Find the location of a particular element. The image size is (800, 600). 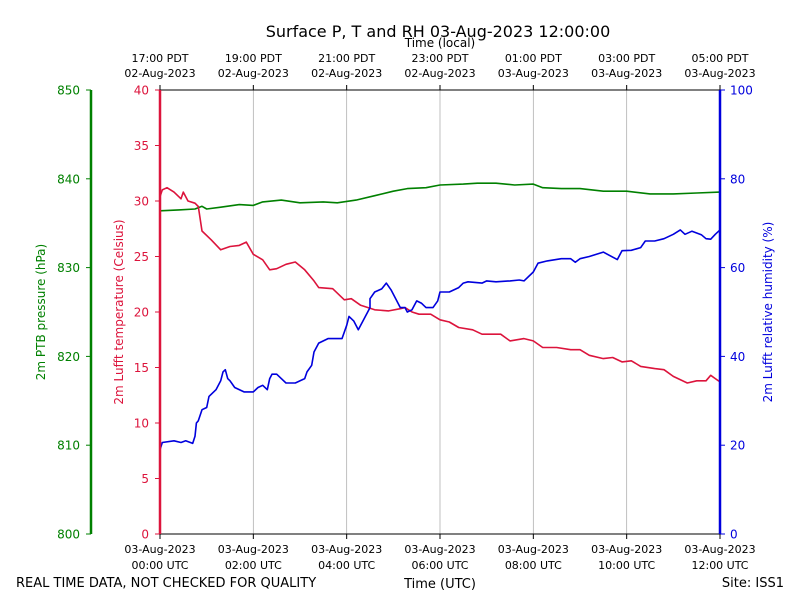

temperature-tick-label: 10 is located at coordinates (141, 424).